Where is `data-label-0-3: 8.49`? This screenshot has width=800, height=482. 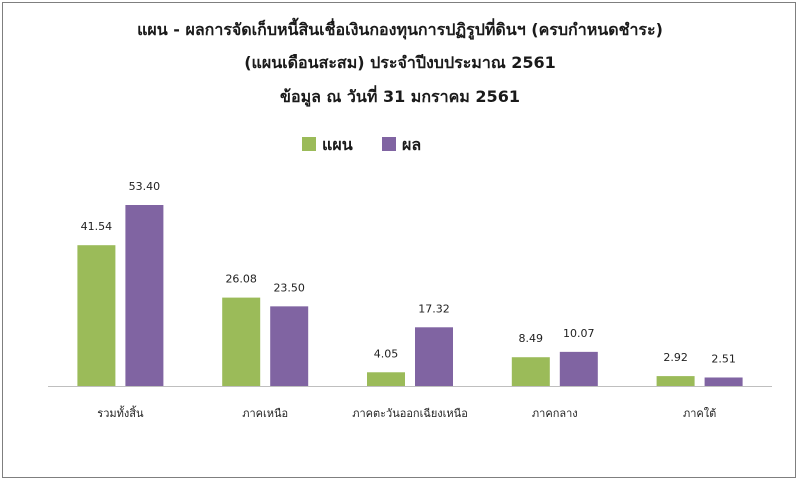 data-label-0-3: 8.49 is located at coordinates (531, 338).